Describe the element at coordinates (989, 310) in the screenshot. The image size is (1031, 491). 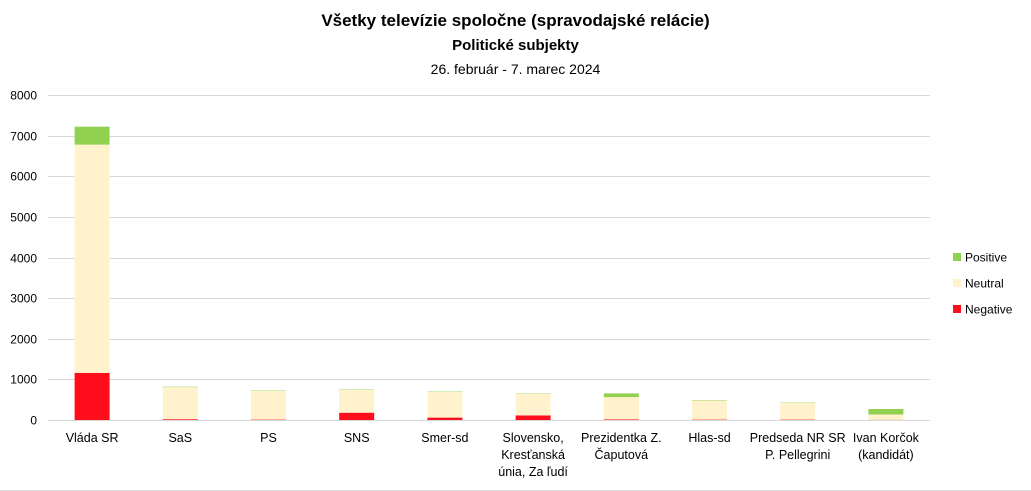
I see `legend-label-negative: Negative` at that location.